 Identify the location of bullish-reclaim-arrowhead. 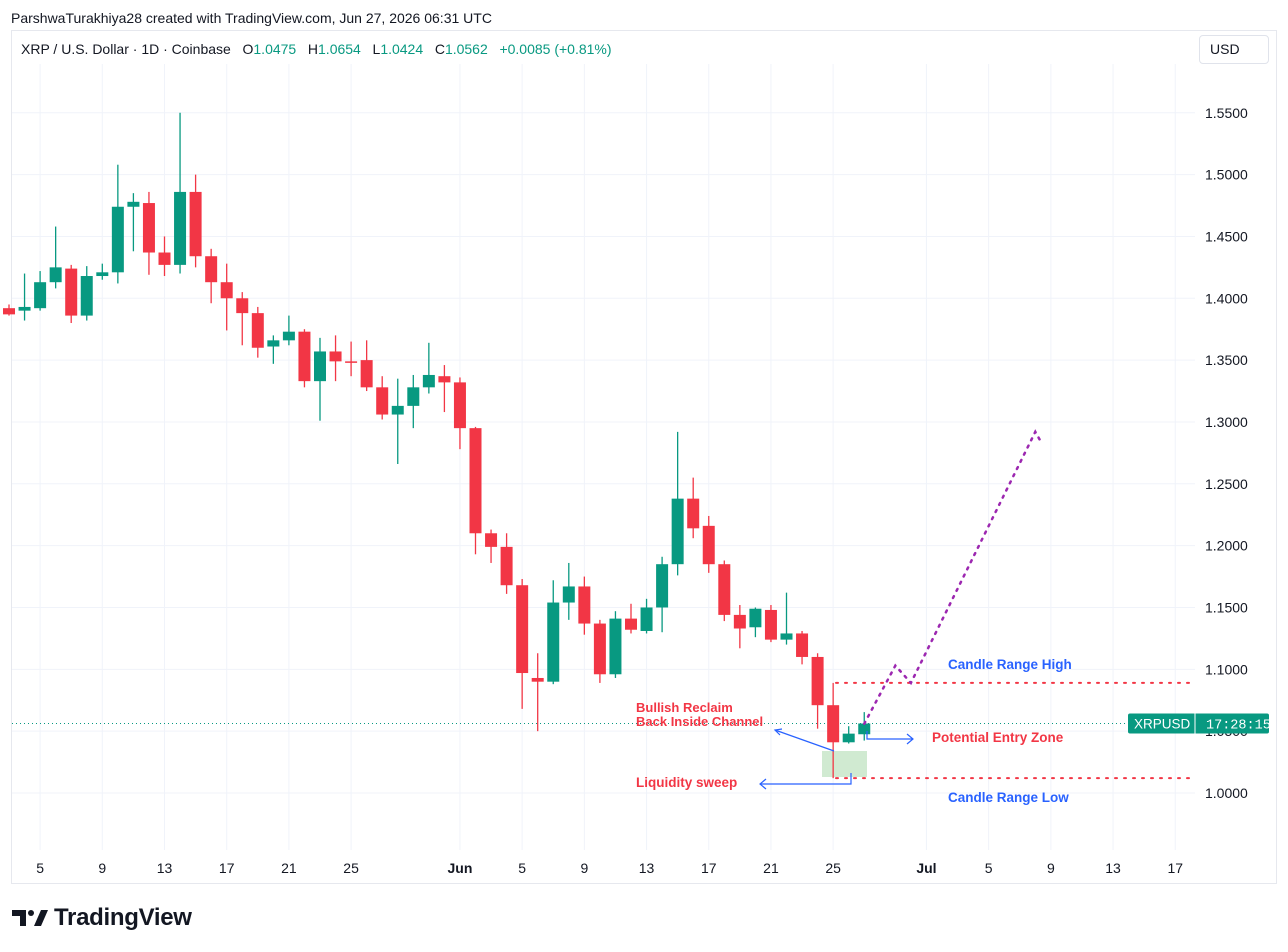
(778, 732).